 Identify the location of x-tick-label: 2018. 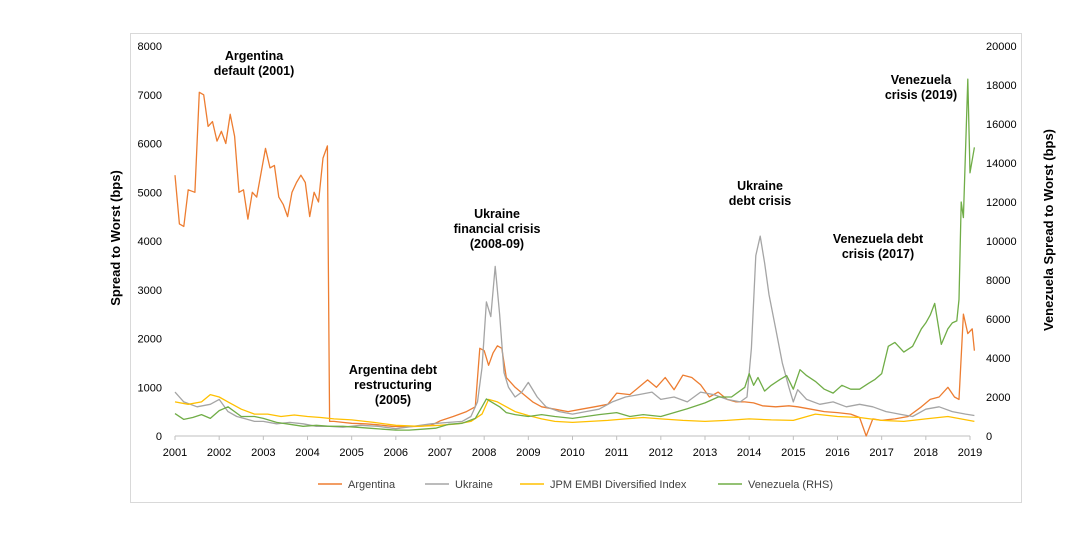
(926, 453).